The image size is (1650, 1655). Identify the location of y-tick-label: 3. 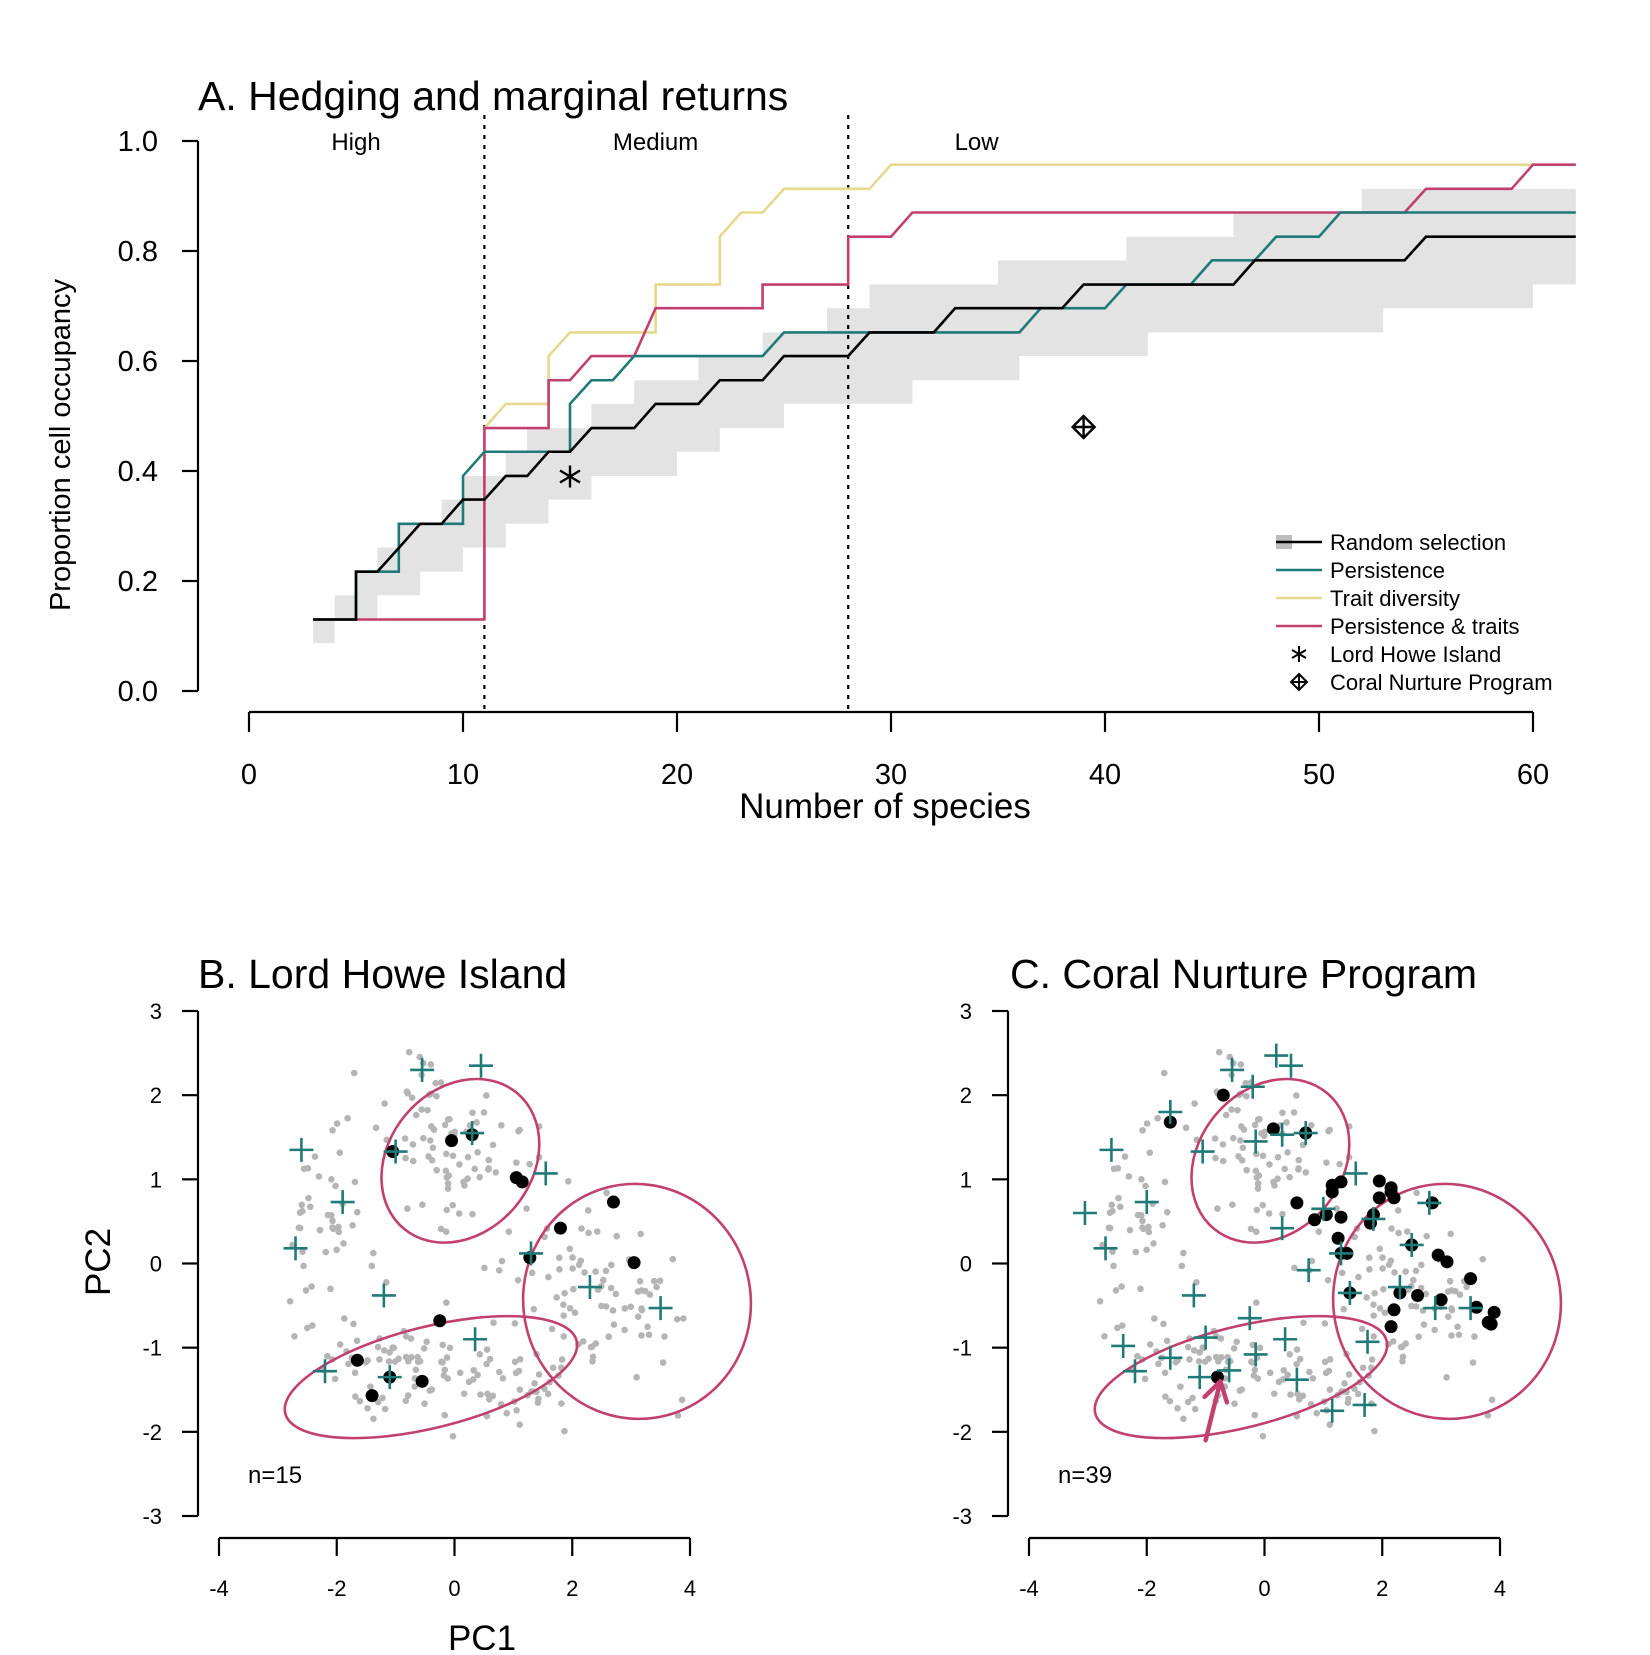
(966, 1011).